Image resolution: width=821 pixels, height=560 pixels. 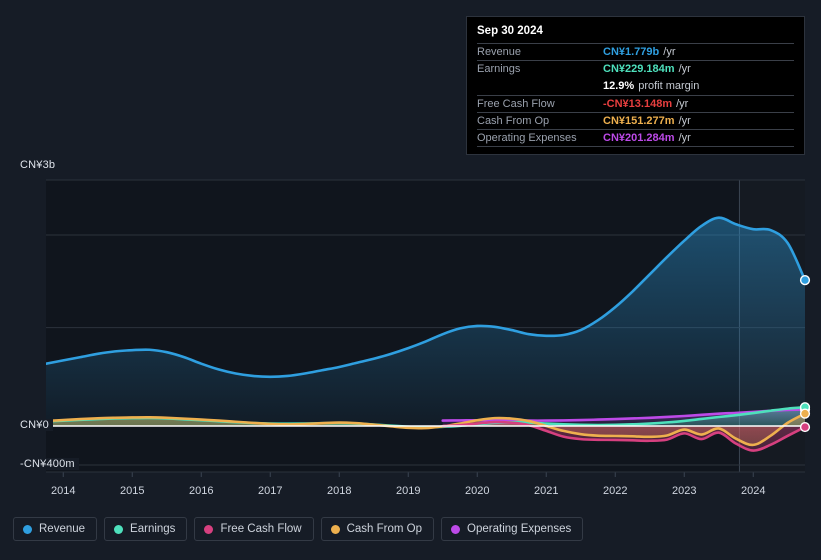 What do you see at coordinates (805, 427) in the screenshot?
I see `series-endpoint-free-cash-flow` at bounding box center [805, 427].